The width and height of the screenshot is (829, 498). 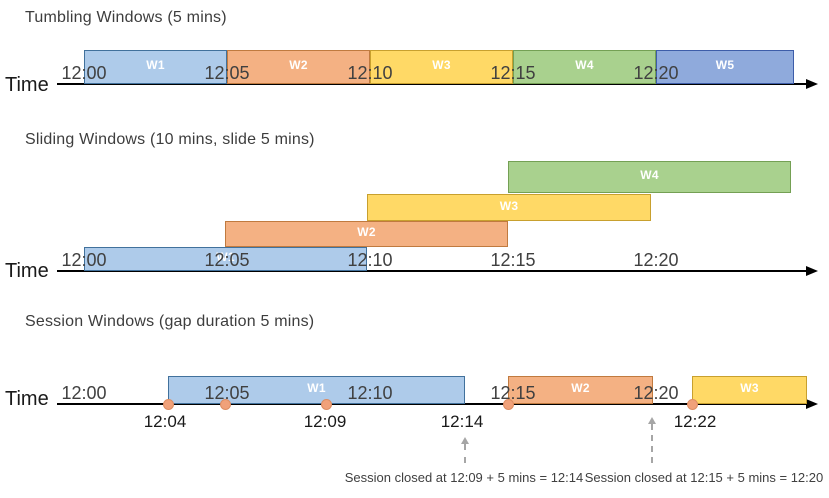 I want to click on event-time-label: 12:14, so click(x=462, y=421).